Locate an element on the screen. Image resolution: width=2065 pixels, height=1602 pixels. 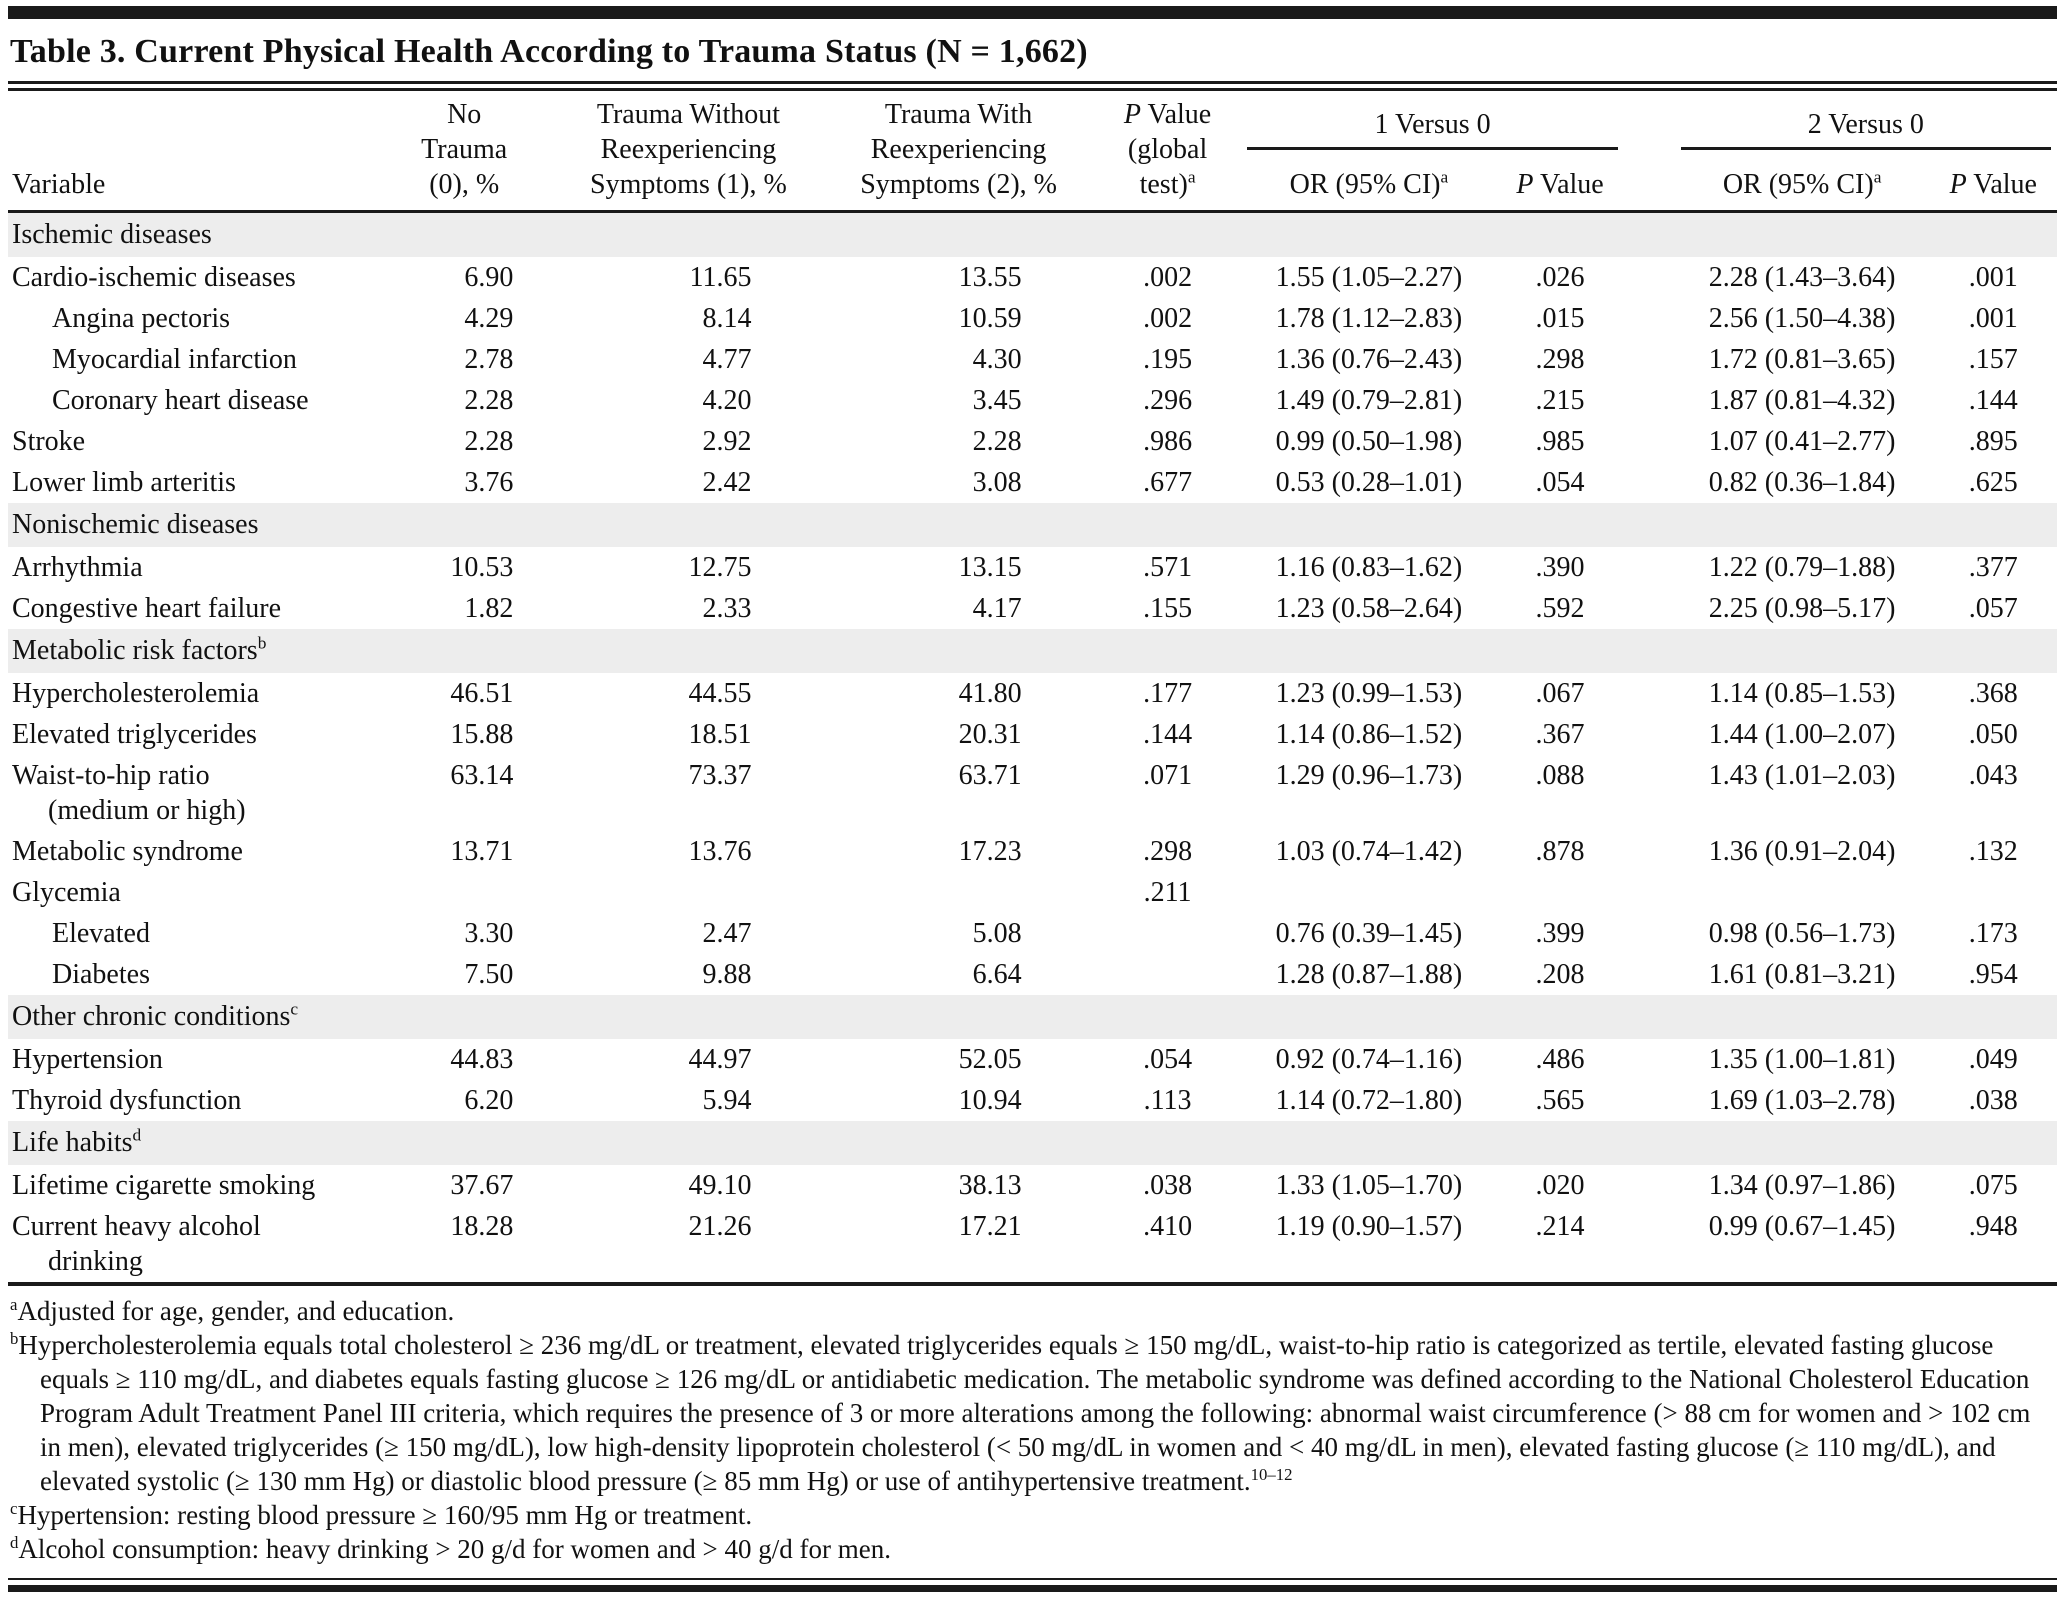
cell-pct-trauma-without: 5.94 is located at coordinates (727, 1100).